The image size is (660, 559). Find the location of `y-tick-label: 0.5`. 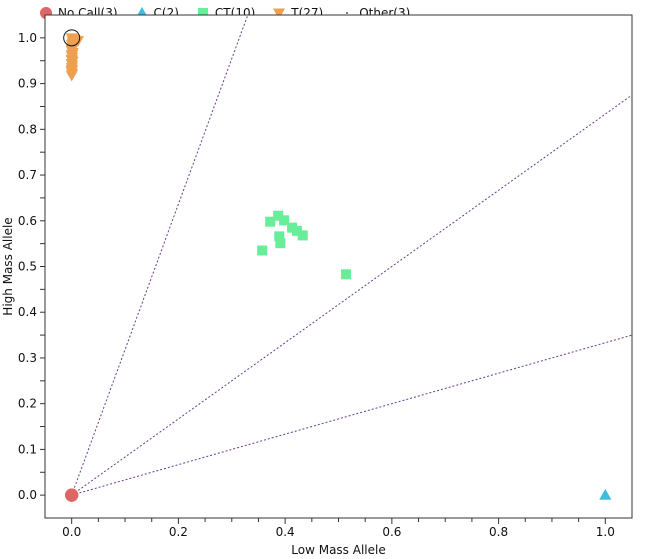

y-tick-label: 0.5 is located at coordinates (27, 267).